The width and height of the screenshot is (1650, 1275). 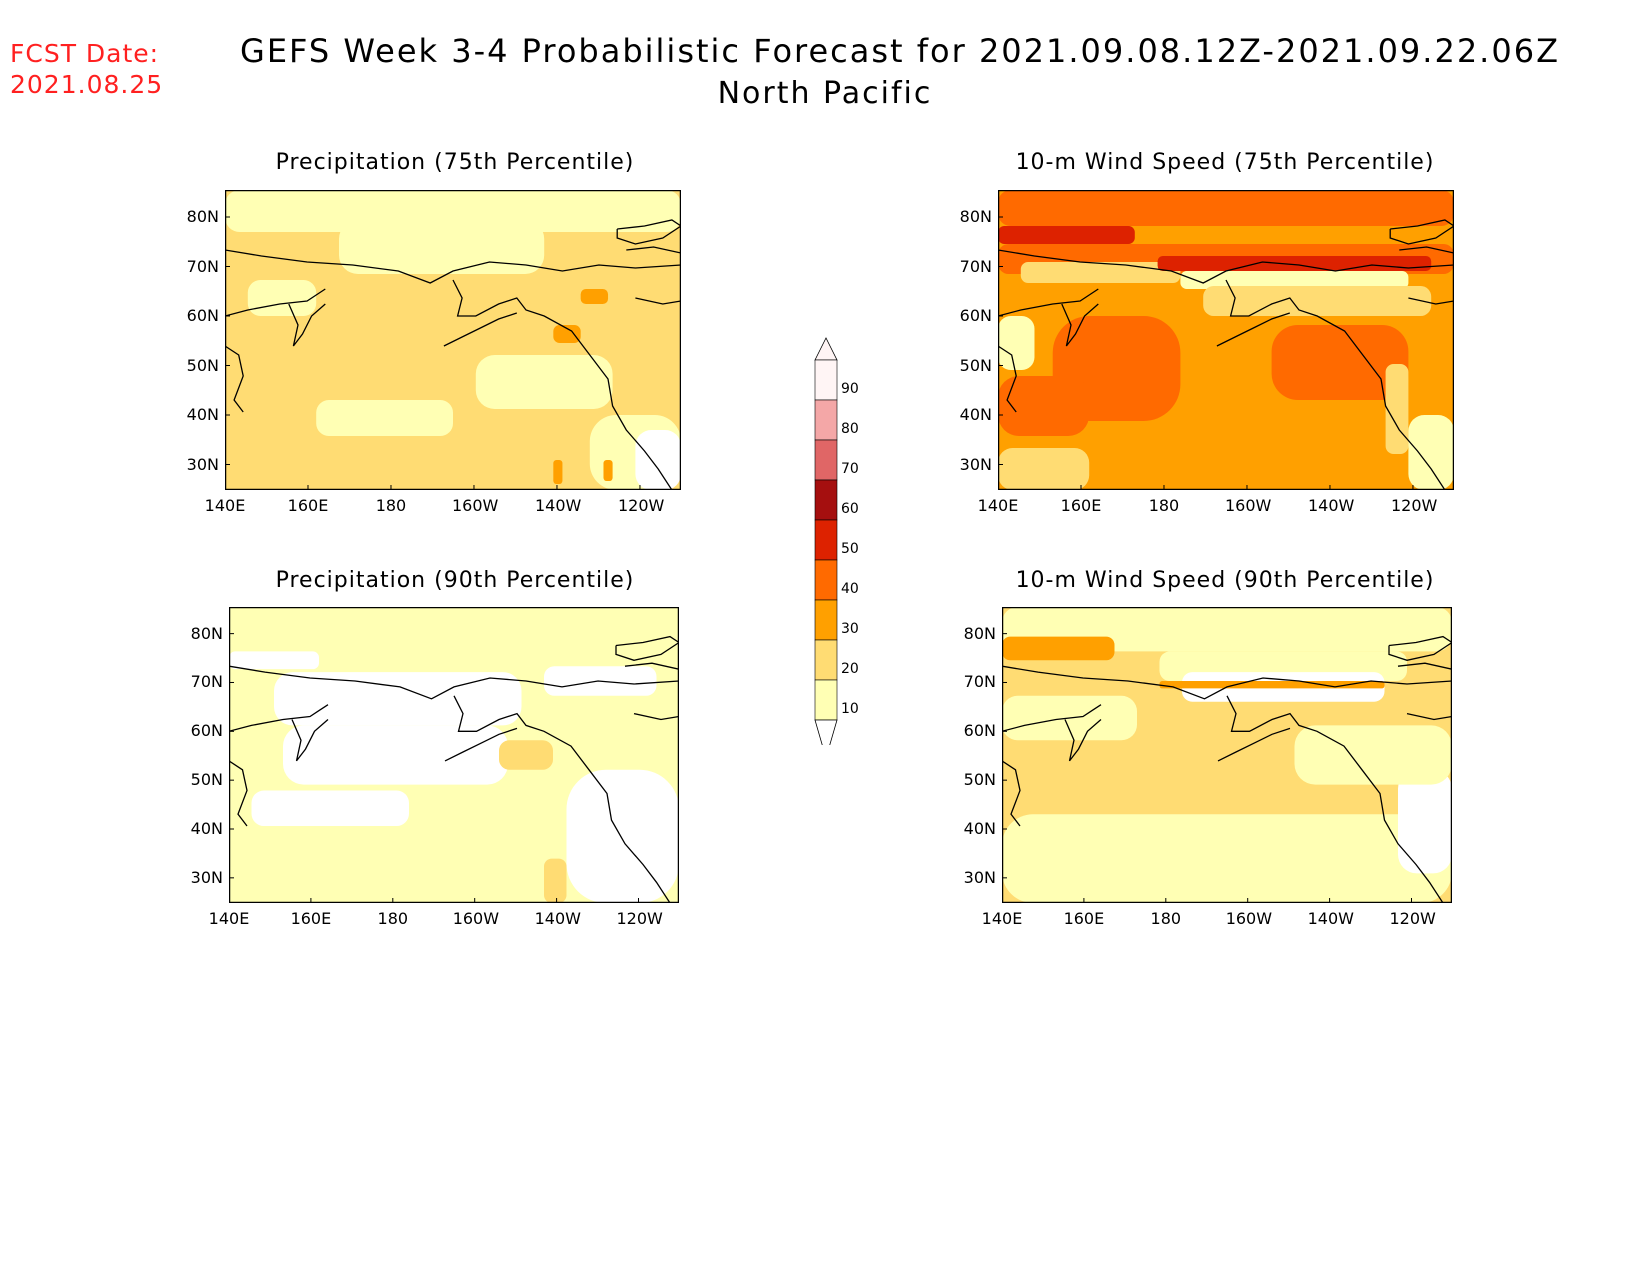 I want to click on colorbar-label: 80, so click(x=850, y=429).